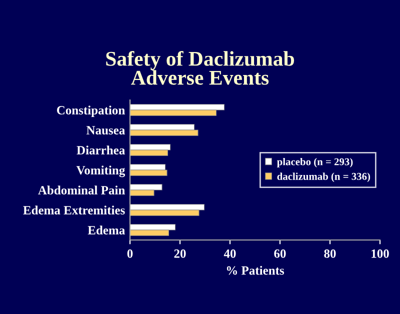 The height and width of the screenshot is (314, 400). Describe the element at coordinates (101, 172) in the screenshot. I see `y-tick-label: Vomiting` at that location.